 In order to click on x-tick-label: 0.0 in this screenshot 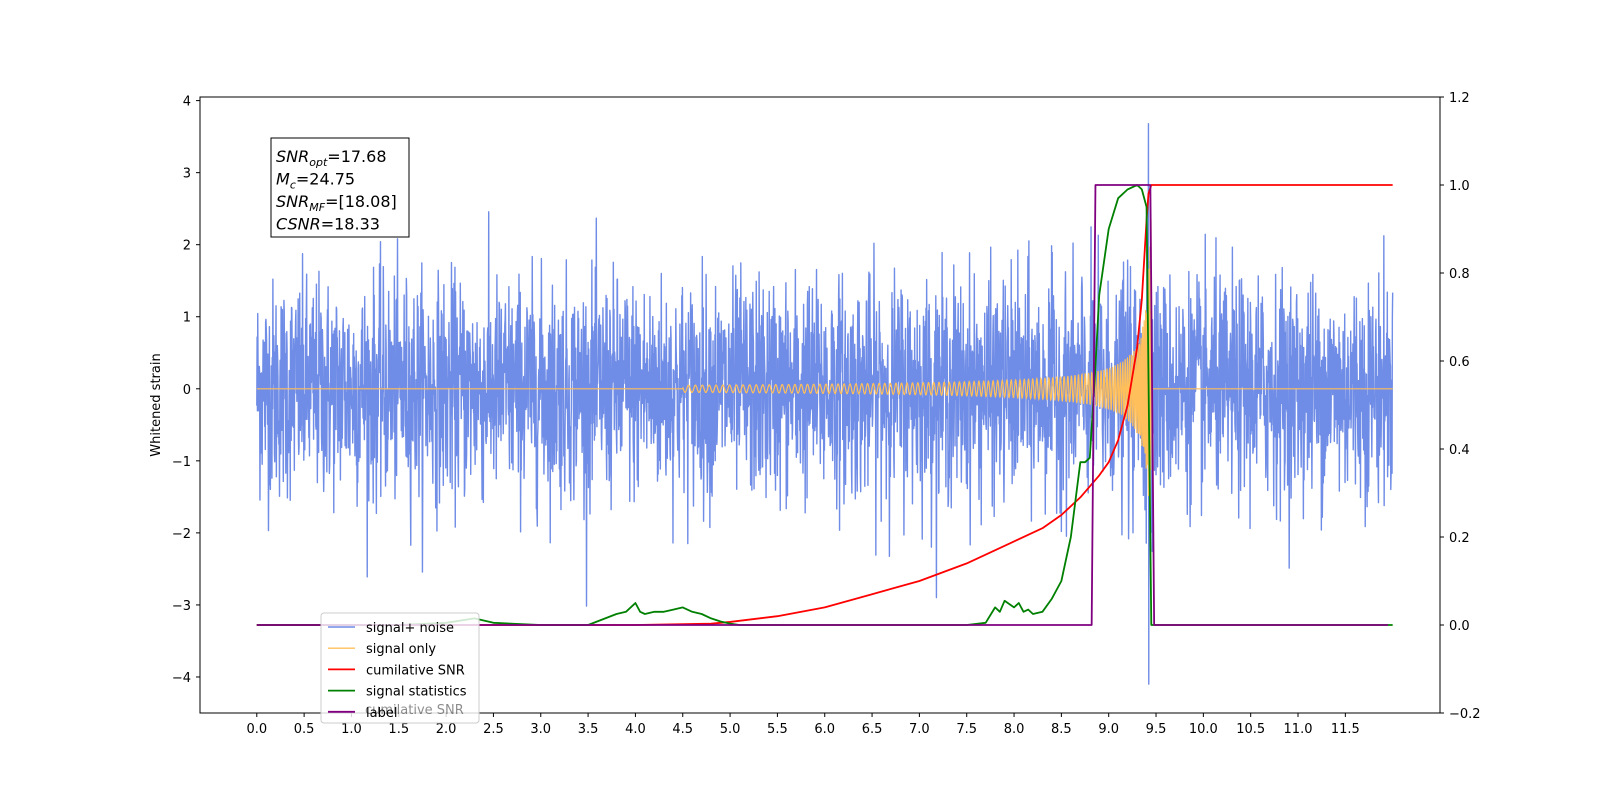, I will do `click(256, 729)`.